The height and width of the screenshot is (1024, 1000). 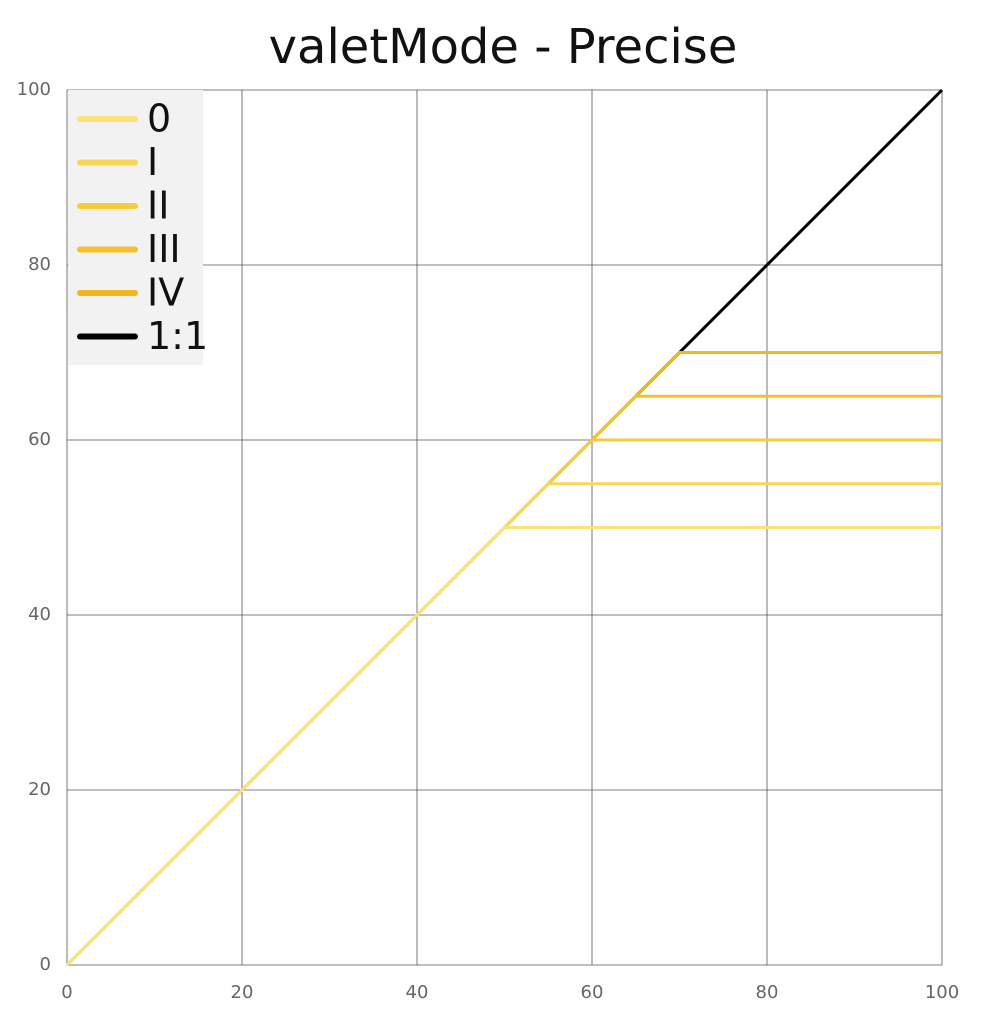 I want to click on y-tick-label: 60, so click(x=39, y=439).